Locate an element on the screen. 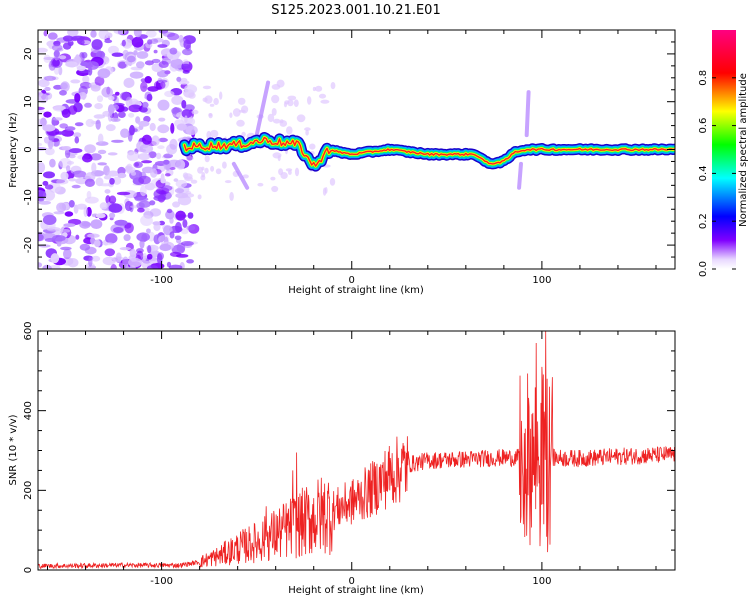  spectrogram-ylabel: Frequency (Hz) is located at coordinates (13, 150).